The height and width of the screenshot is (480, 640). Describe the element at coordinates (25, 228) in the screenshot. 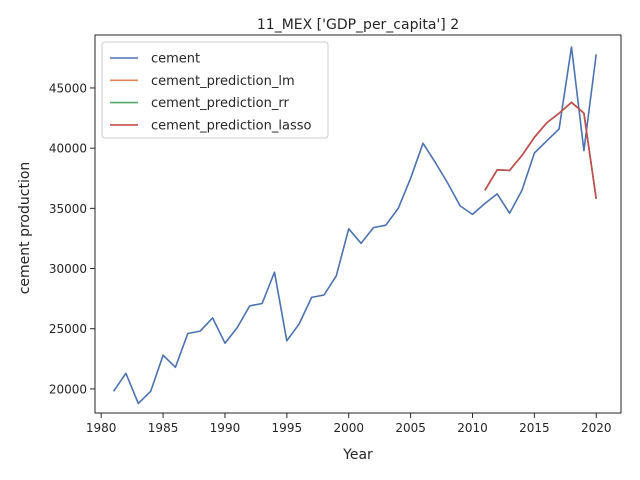

I see `y-axis-label: cement production` at that location.